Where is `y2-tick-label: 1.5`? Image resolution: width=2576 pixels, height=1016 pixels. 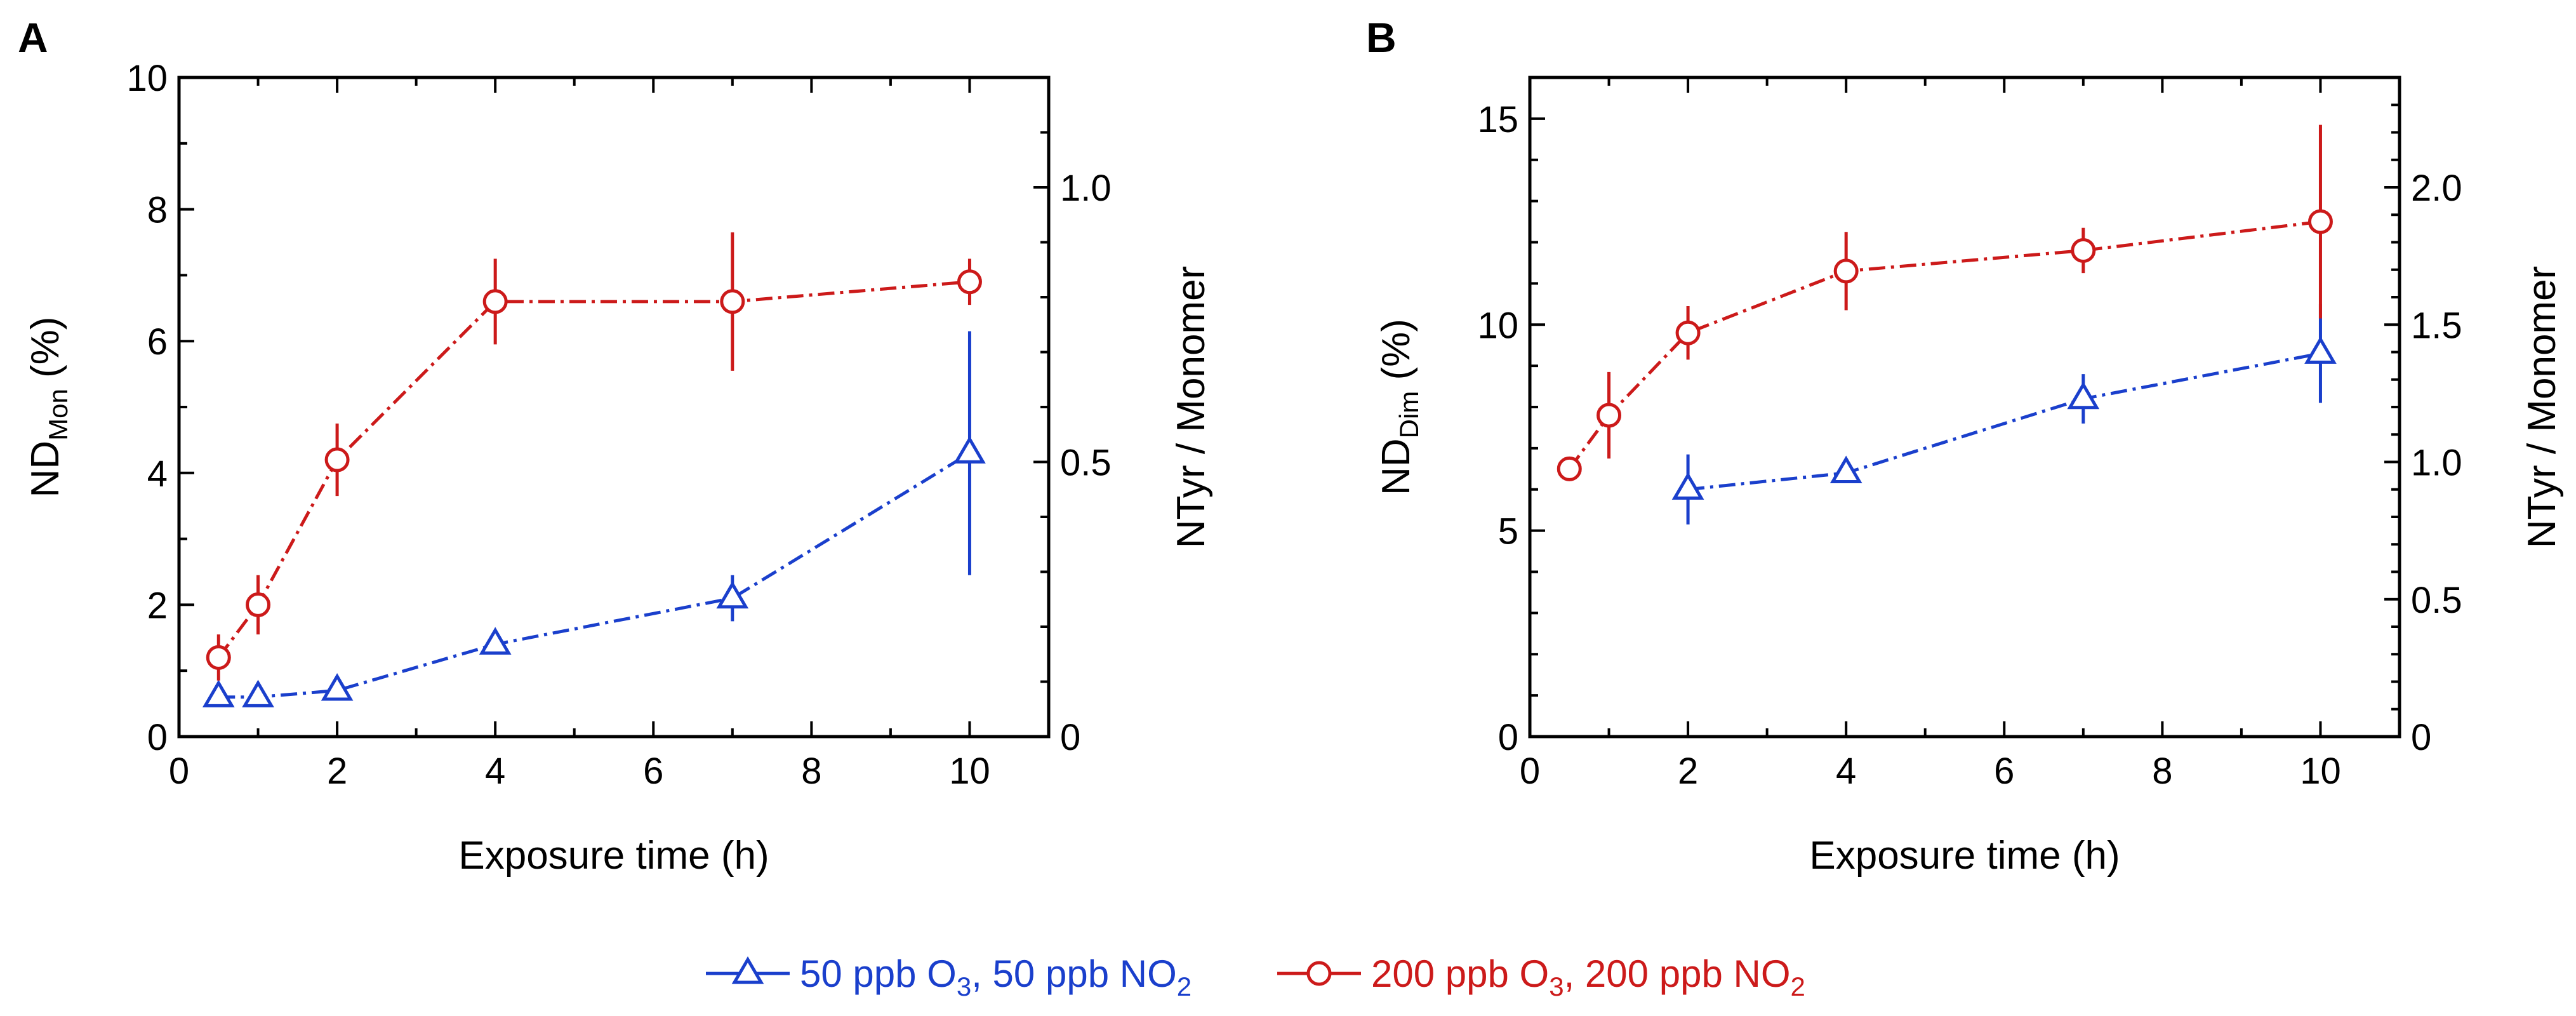
y2-tick-label: 1.5 is located at coordinates (2436, 325).